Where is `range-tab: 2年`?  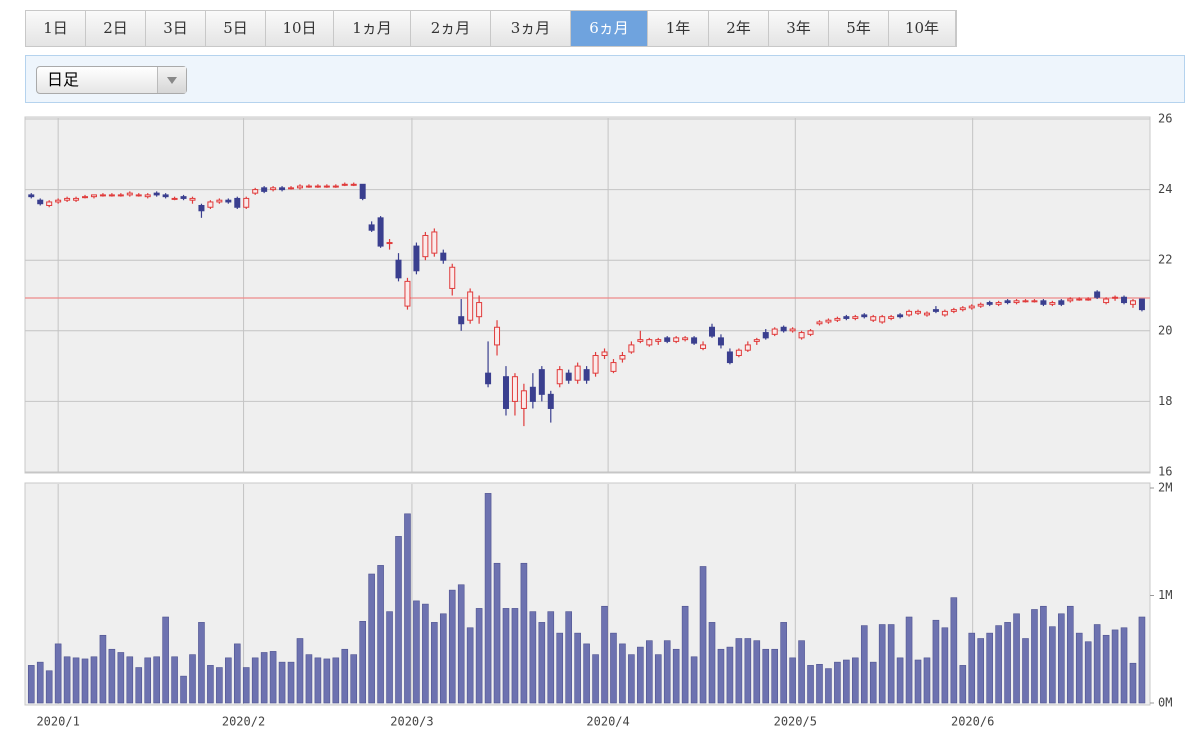
range-tab: 2年 is located at coordinates (739, 28).